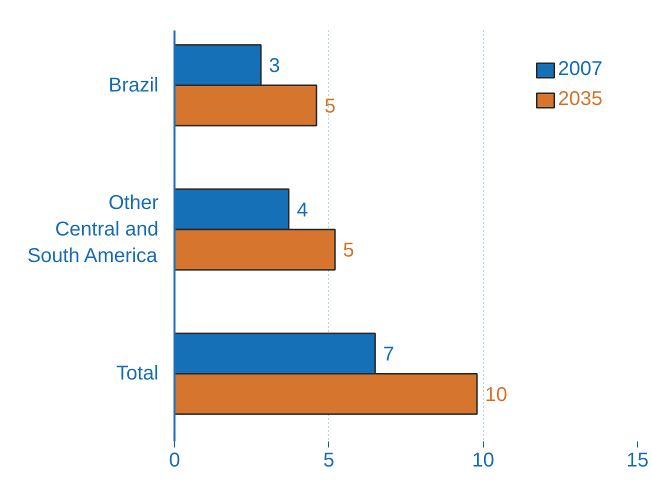  I want to click on data-label: 4, so click(302, 210).